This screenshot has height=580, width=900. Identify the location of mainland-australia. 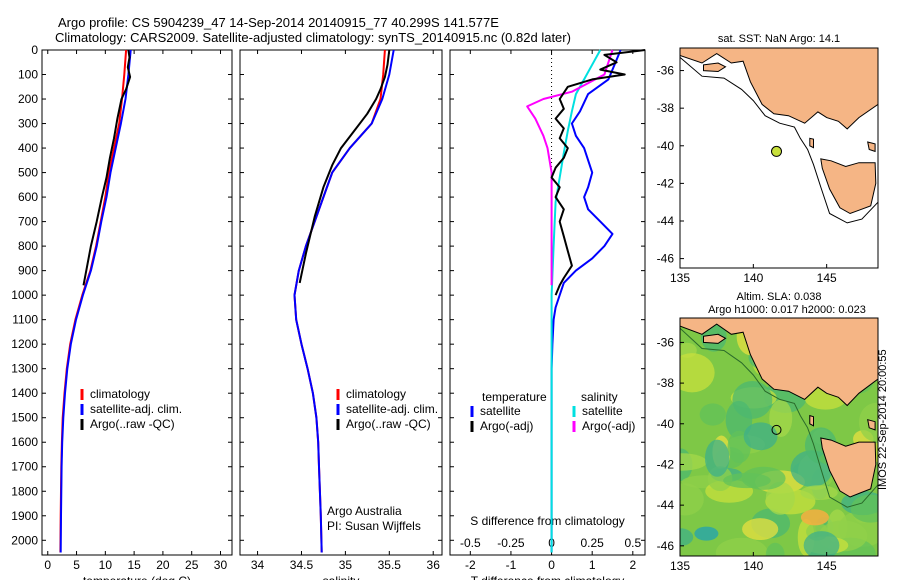
(779, 362).